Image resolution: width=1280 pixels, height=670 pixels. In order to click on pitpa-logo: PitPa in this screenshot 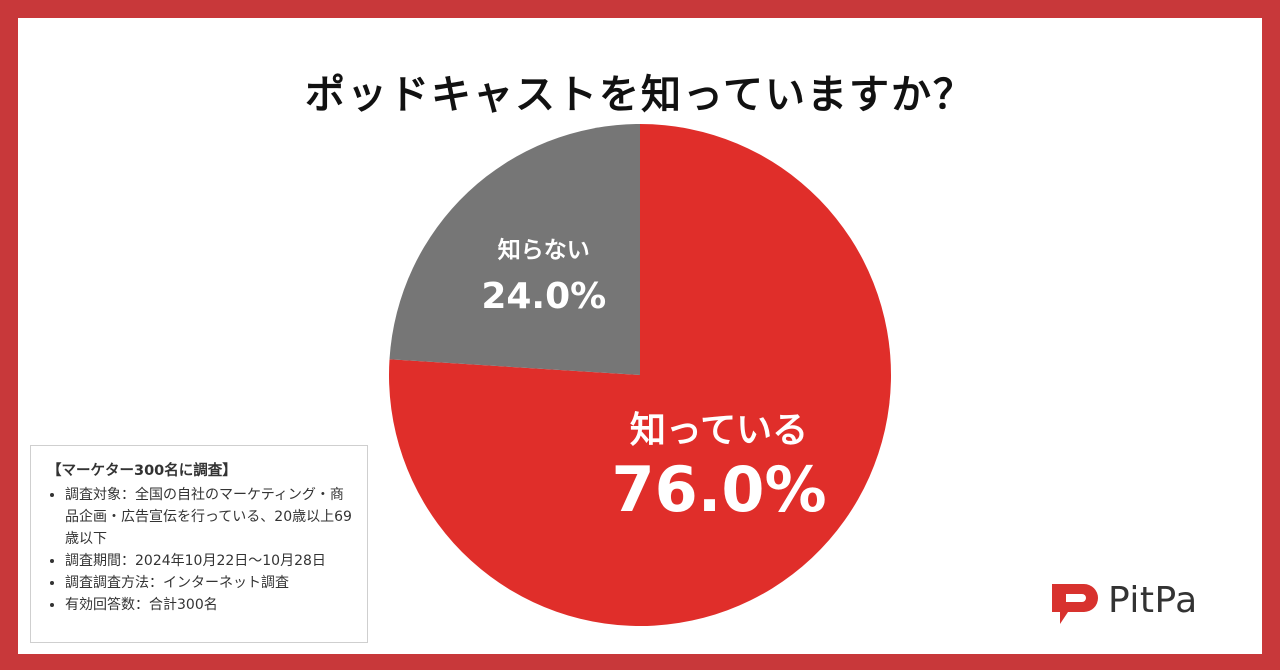, I will do `click(1144, 603)`.